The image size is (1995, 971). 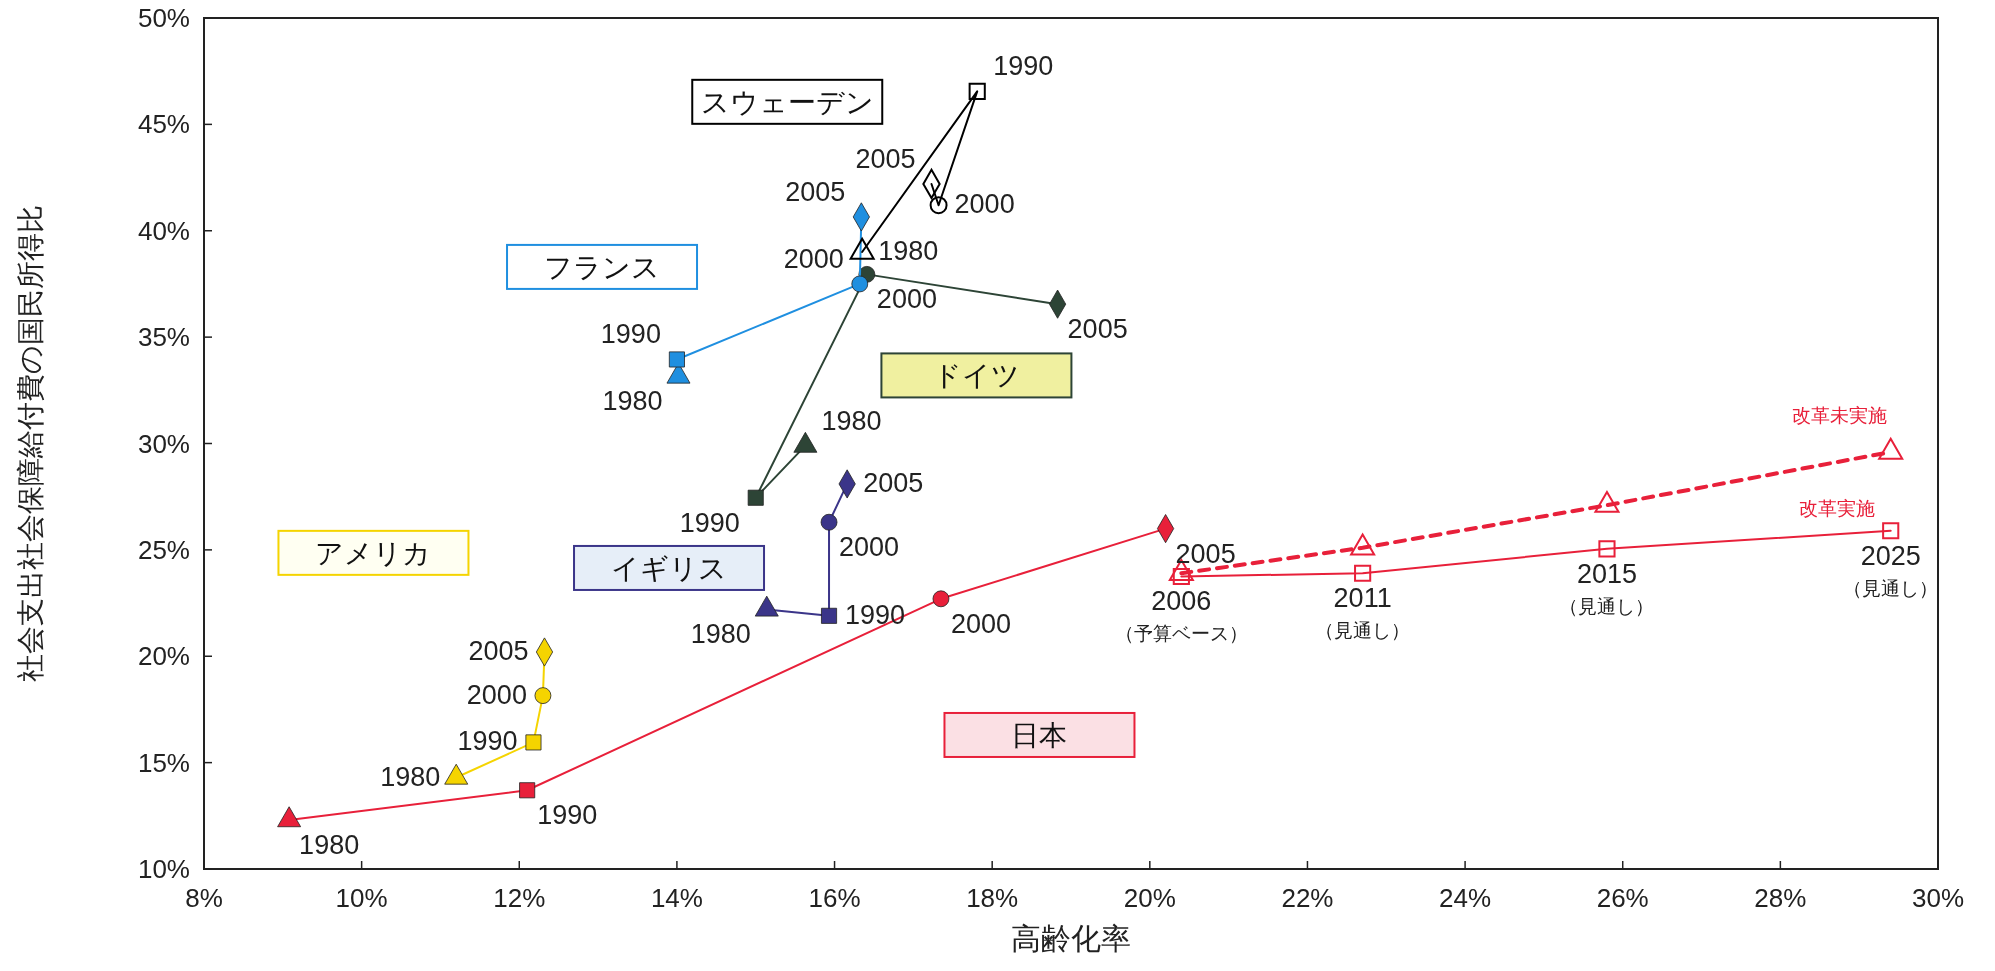 I want to click on annotation: 2015 （見通し）, so click(x=1607, y=587).